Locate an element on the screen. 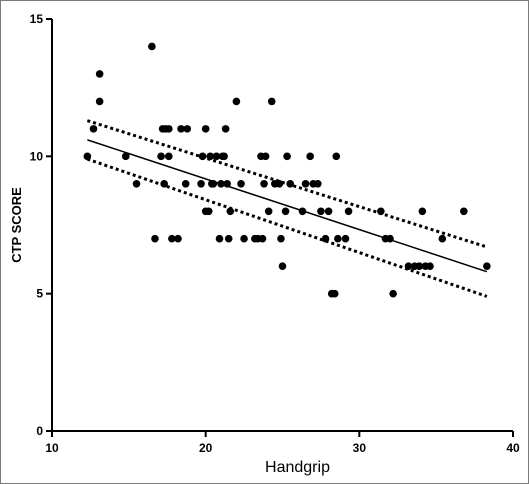 Image resolution: width=529 pixels, height=484 pixels. x-axis-title: Handgrip is located at coordinates (297, 467).